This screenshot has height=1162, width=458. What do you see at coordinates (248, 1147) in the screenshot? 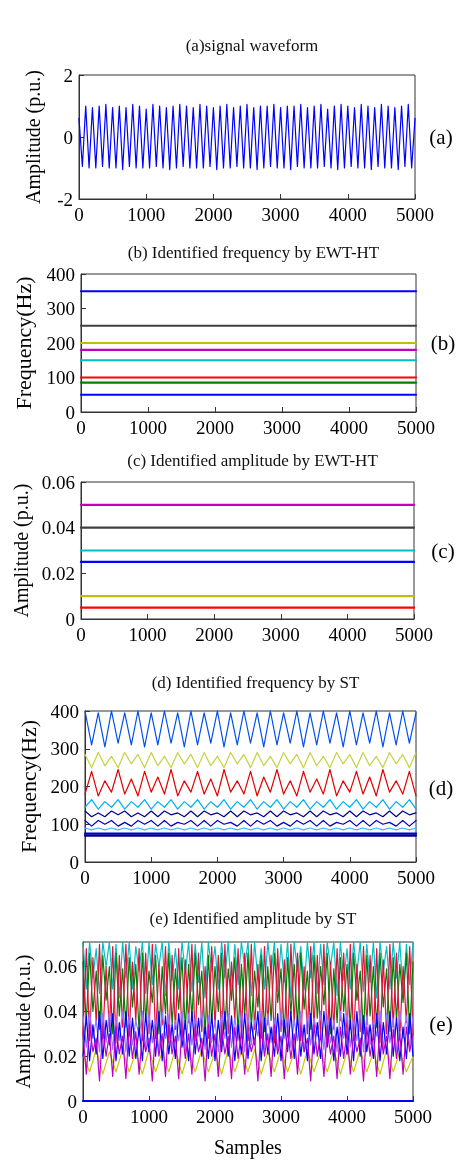
I see `x-axis-title: Samples` at bounding box center [248, 1147].